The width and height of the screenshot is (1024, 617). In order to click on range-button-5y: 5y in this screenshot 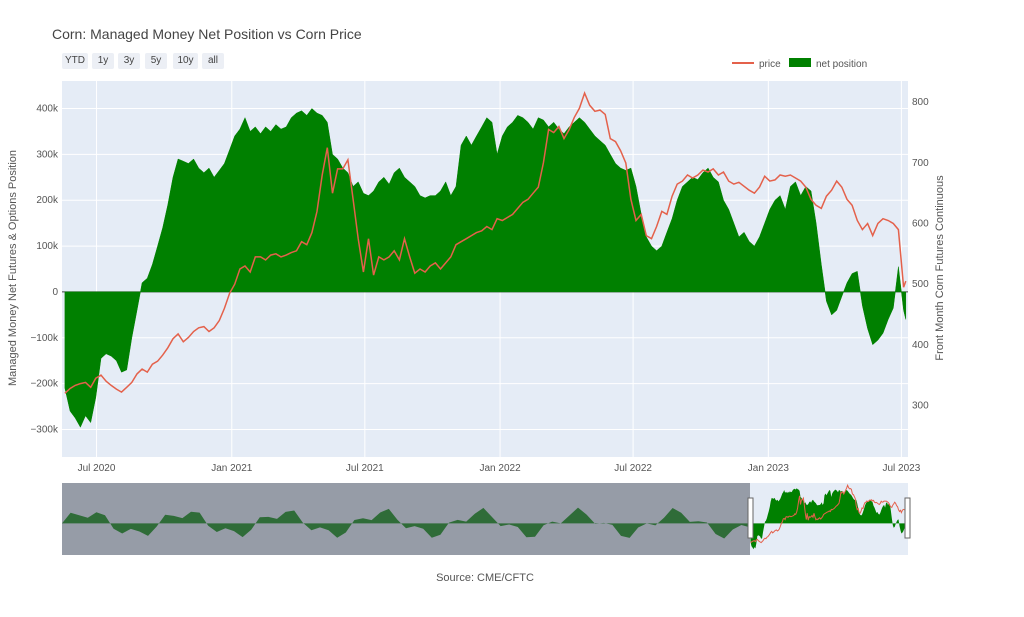, I will do `click(156, 61)`.